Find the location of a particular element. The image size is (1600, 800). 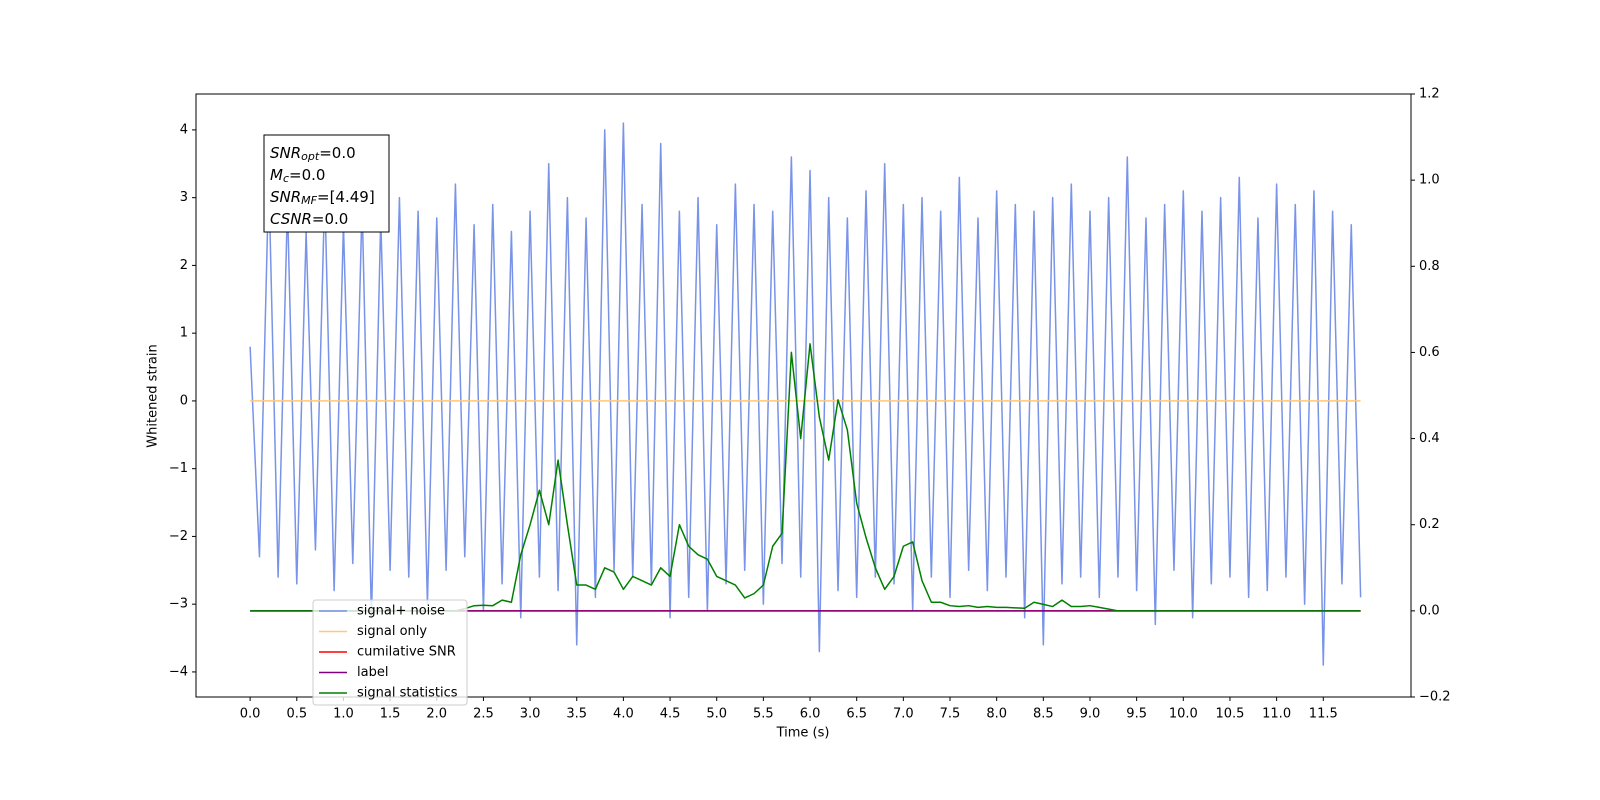

x-tick-label: 7.0 is located at coordinates (903, 714).